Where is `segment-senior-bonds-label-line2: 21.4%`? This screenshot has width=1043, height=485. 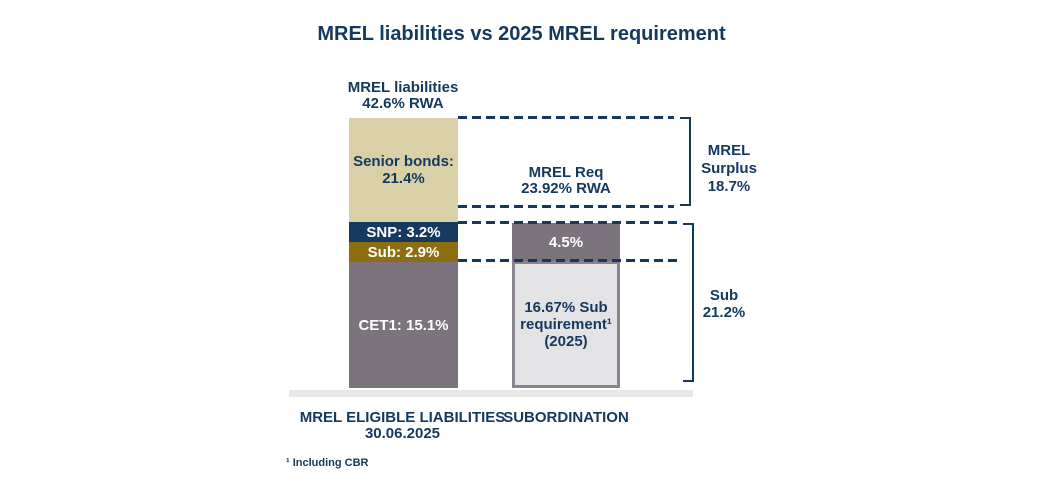 segment-senior-bonds-label-line2: 21.4% is located at coordinates (403, 178).